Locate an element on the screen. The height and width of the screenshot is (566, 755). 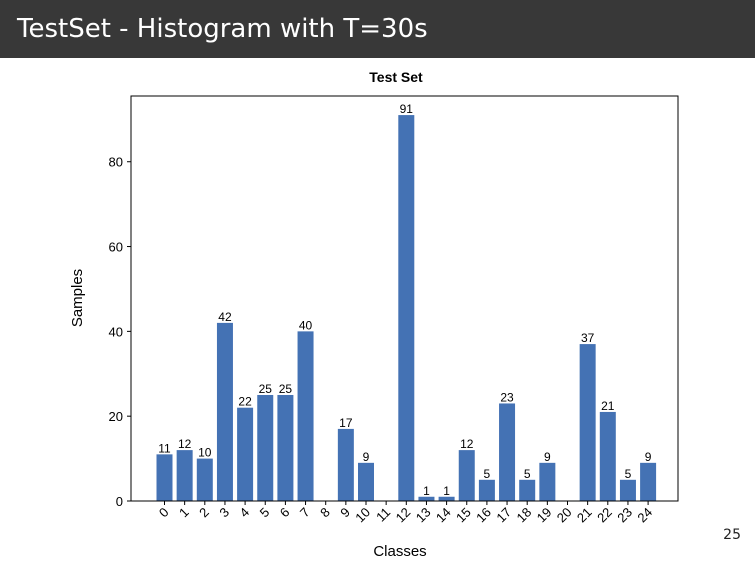
data-label-12: 91 is located at coordinates (407, 109).